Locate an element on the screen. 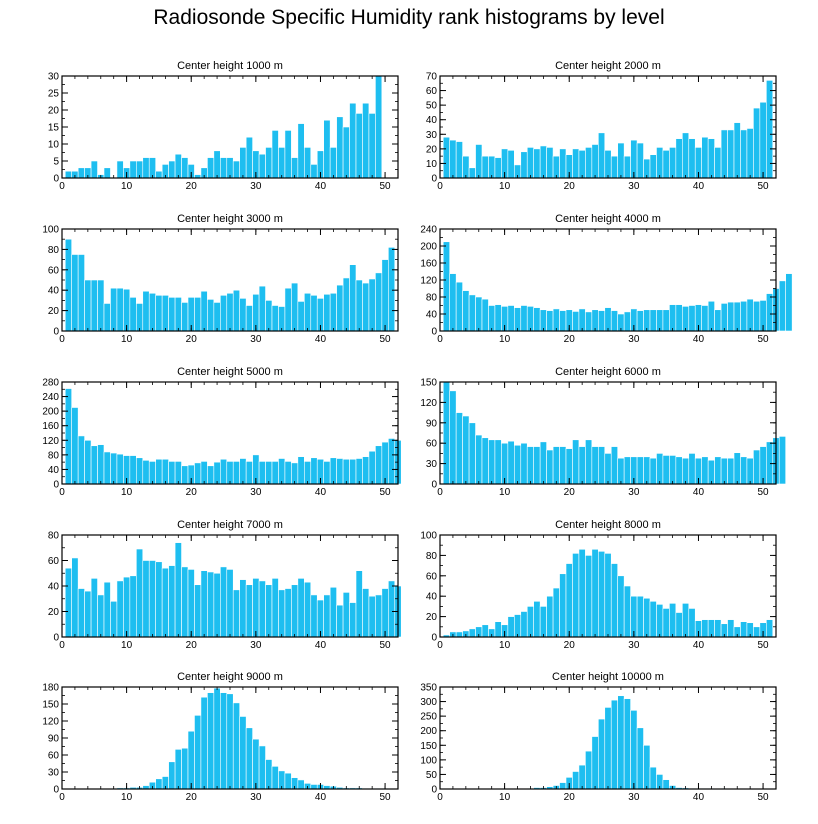  panel-title: Center height 2000 m is located at coordinates (608, 66).